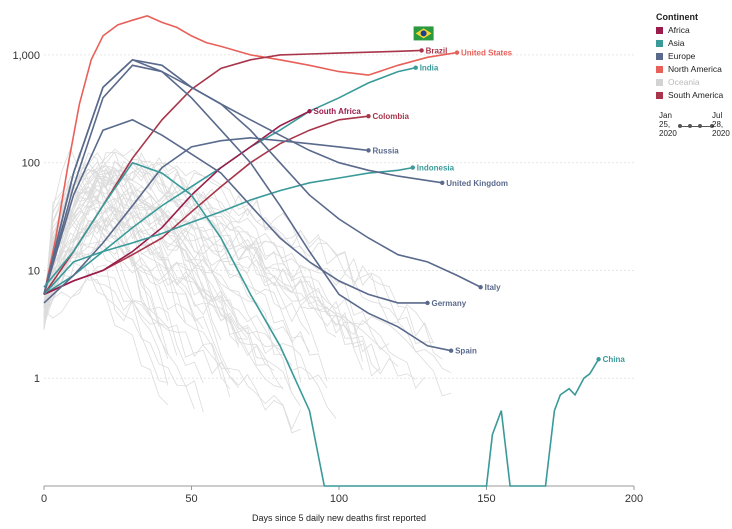  I want to click on y-tick-label: 100, so click(31, 164).